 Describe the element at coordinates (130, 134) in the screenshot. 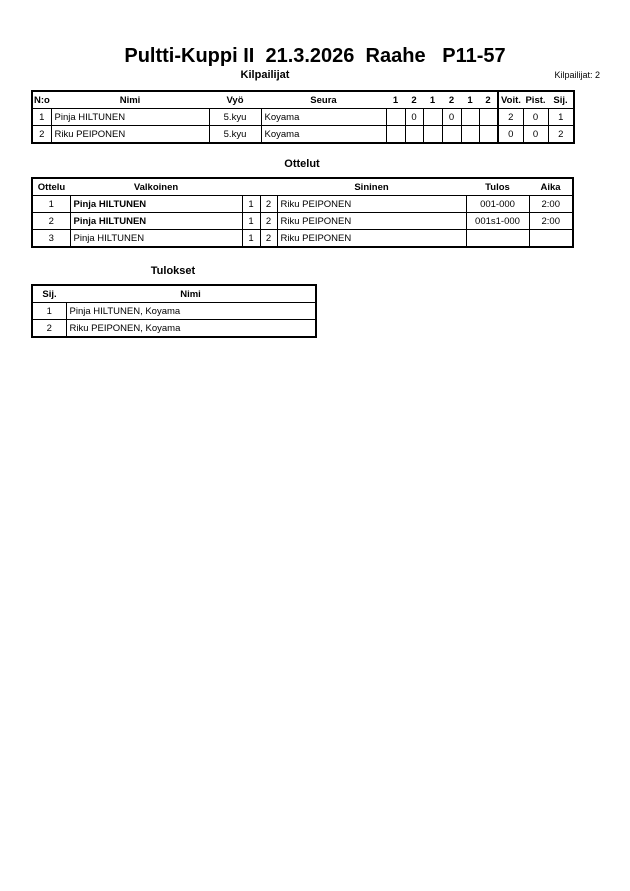

I see `competitor-name: Riku PEIPONEN` at that location.